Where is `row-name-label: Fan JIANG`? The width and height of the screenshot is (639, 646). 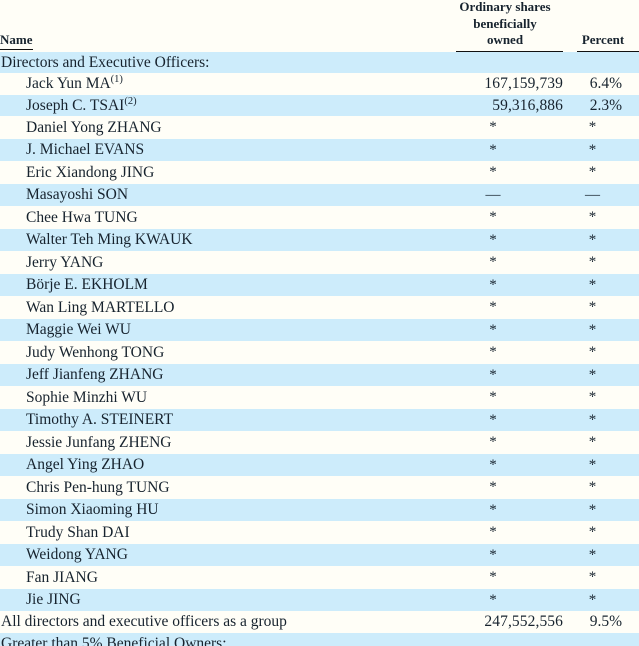 row-name-label: Fan JIANG is located at coordinates (221, 577).